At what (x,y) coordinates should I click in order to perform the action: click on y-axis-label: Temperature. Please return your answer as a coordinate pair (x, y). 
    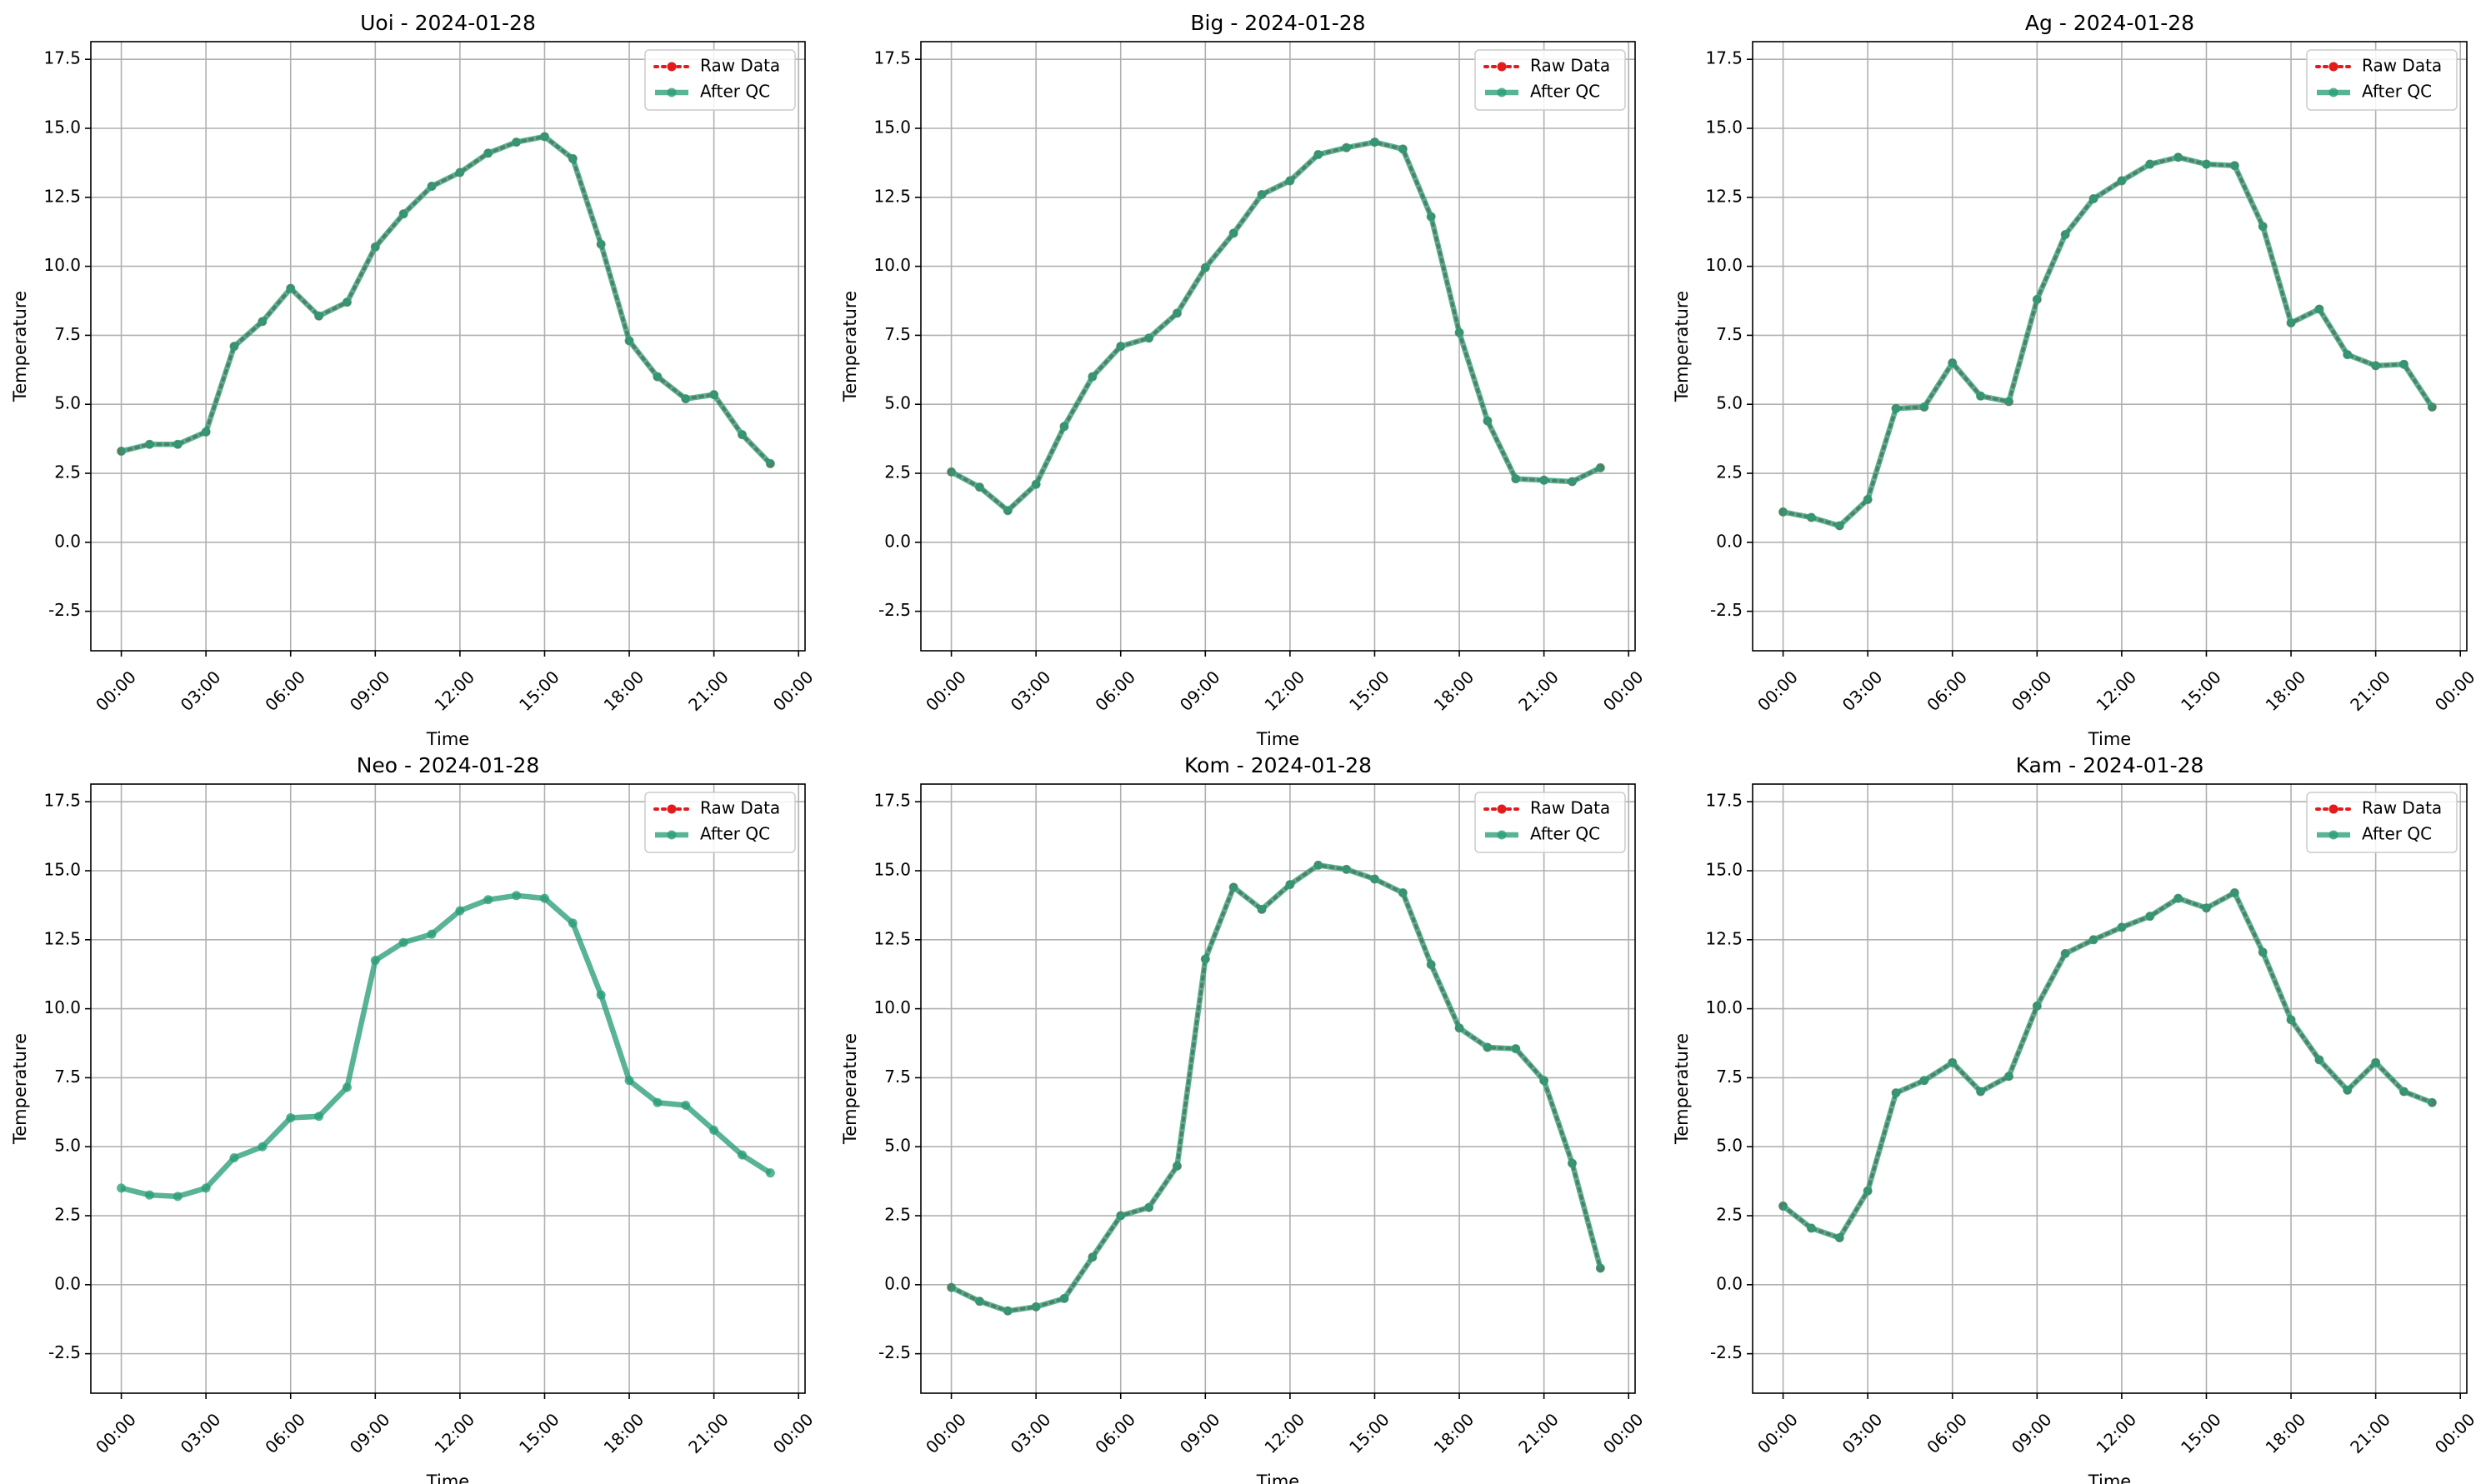
    Looking at the image, I should click on (1682, 346).